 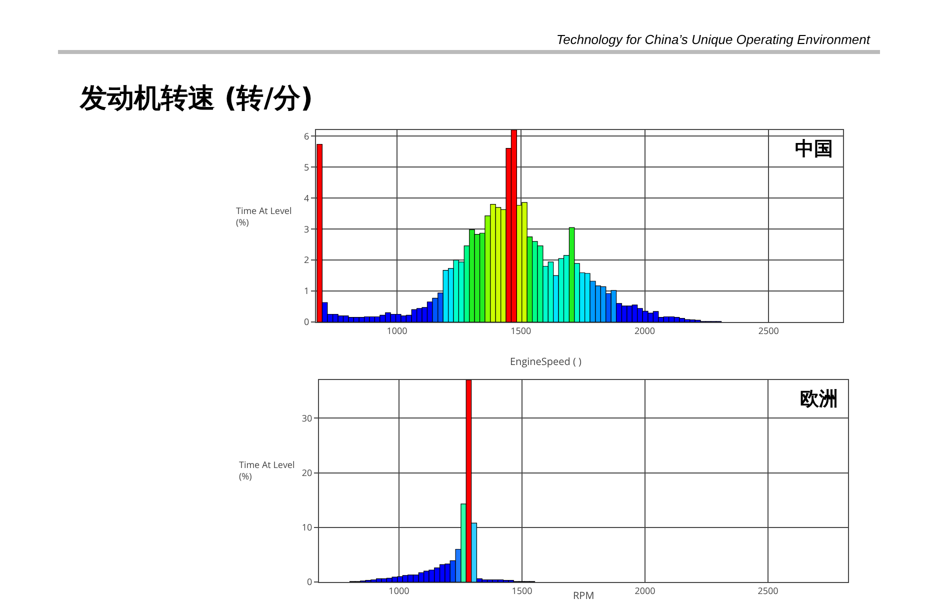 I want to click on y-tick-label: 3, so click(x=307, y=229).